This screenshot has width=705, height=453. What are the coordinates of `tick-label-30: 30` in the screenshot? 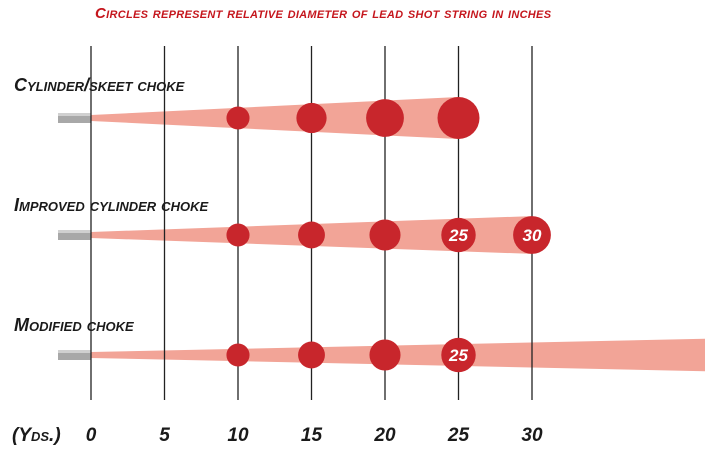 It's located at (532, 435).